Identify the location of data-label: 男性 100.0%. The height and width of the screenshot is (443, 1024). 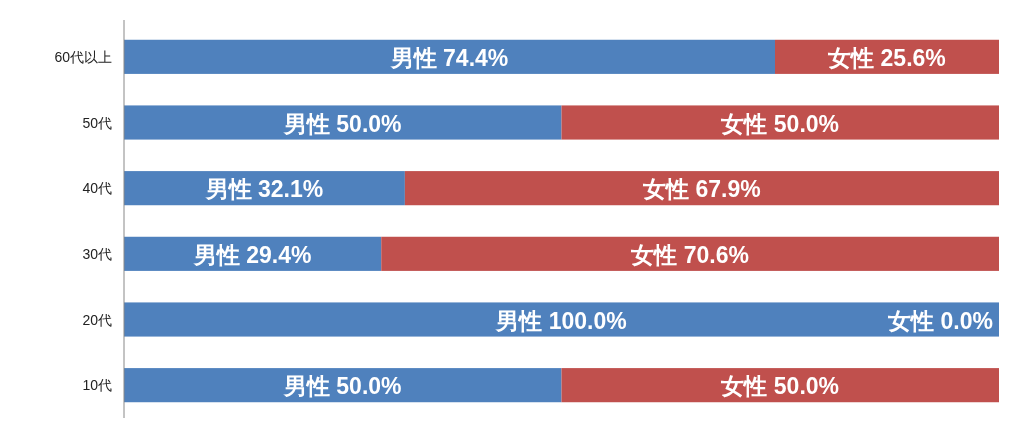
(561, 320).